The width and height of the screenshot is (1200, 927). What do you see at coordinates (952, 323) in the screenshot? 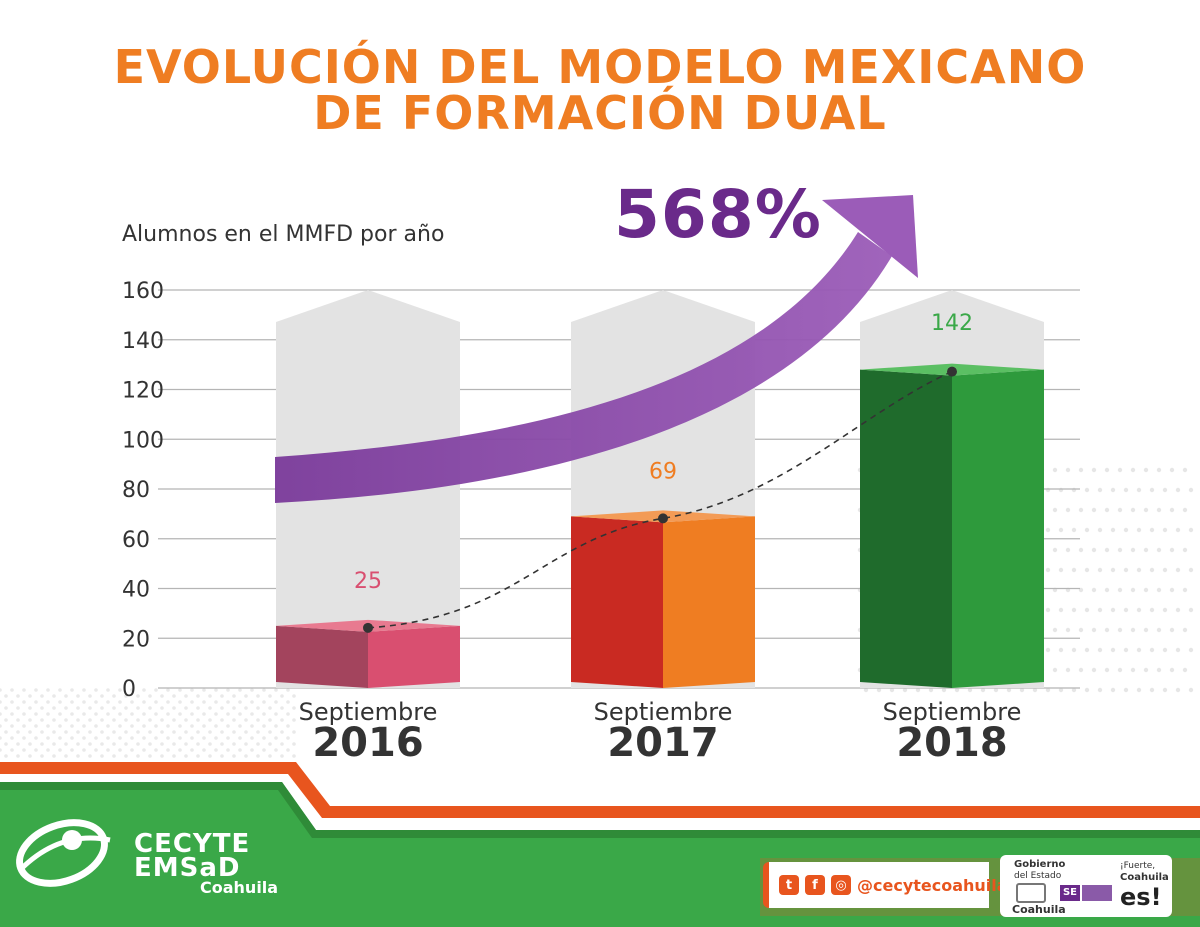
I see `data-label: 142` at bounding box center [952, 323].